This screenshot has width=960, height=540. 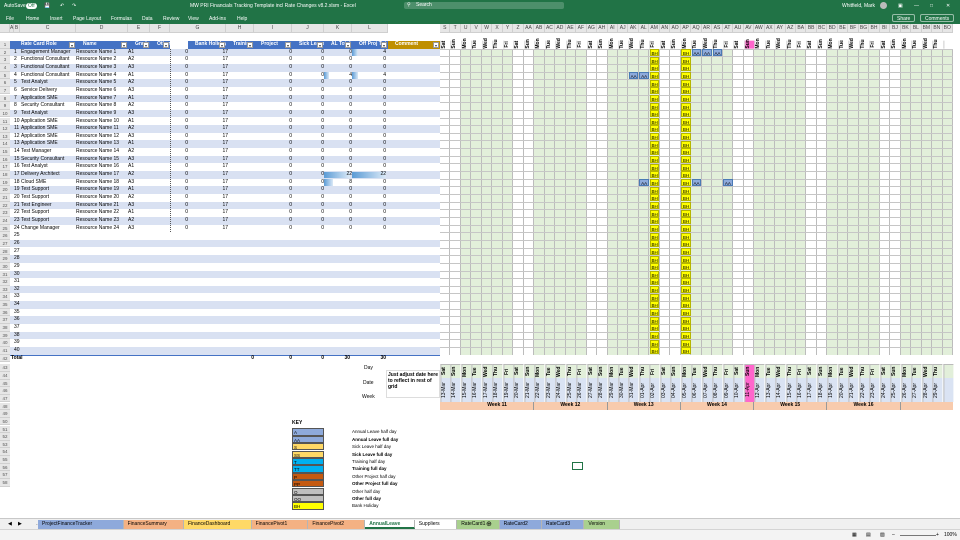 What do you see at coordinates (98, 143) in the screenshot?
I see `resource-name: Resource Name 13` at bounding box center [98, 143].